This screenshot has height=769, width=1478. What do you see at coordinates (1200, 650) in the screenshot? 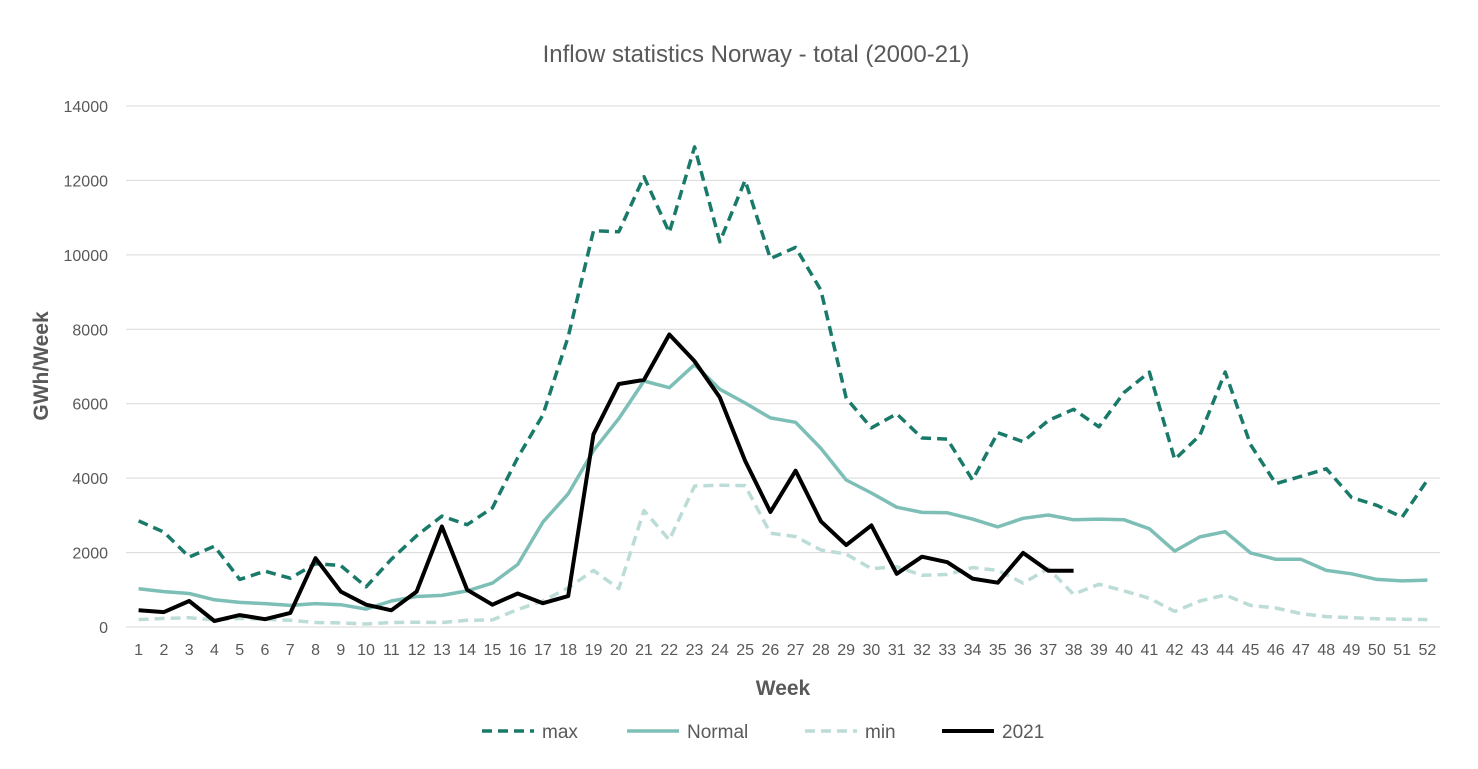
I see `x-tick-label: 43` at bounding box center [1200, 650].